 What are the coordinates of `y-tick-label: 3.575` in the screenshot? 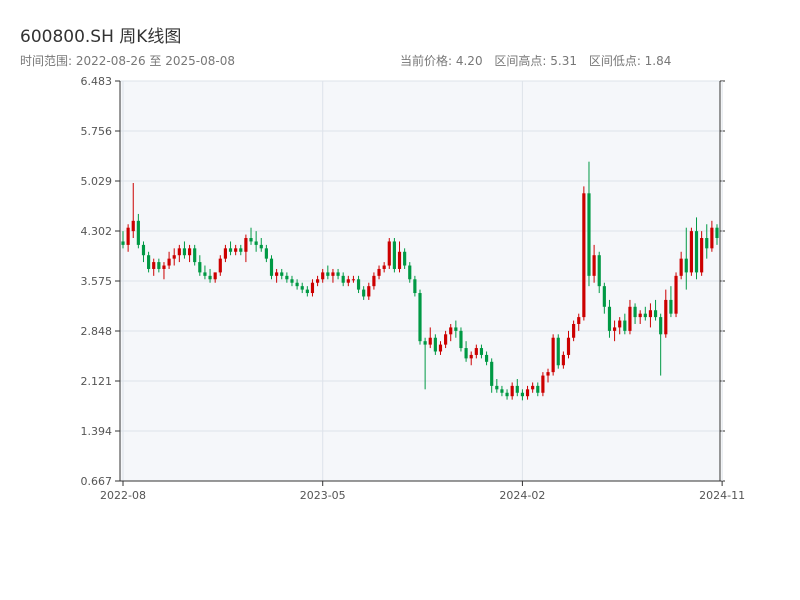 It's located at (97, 281).